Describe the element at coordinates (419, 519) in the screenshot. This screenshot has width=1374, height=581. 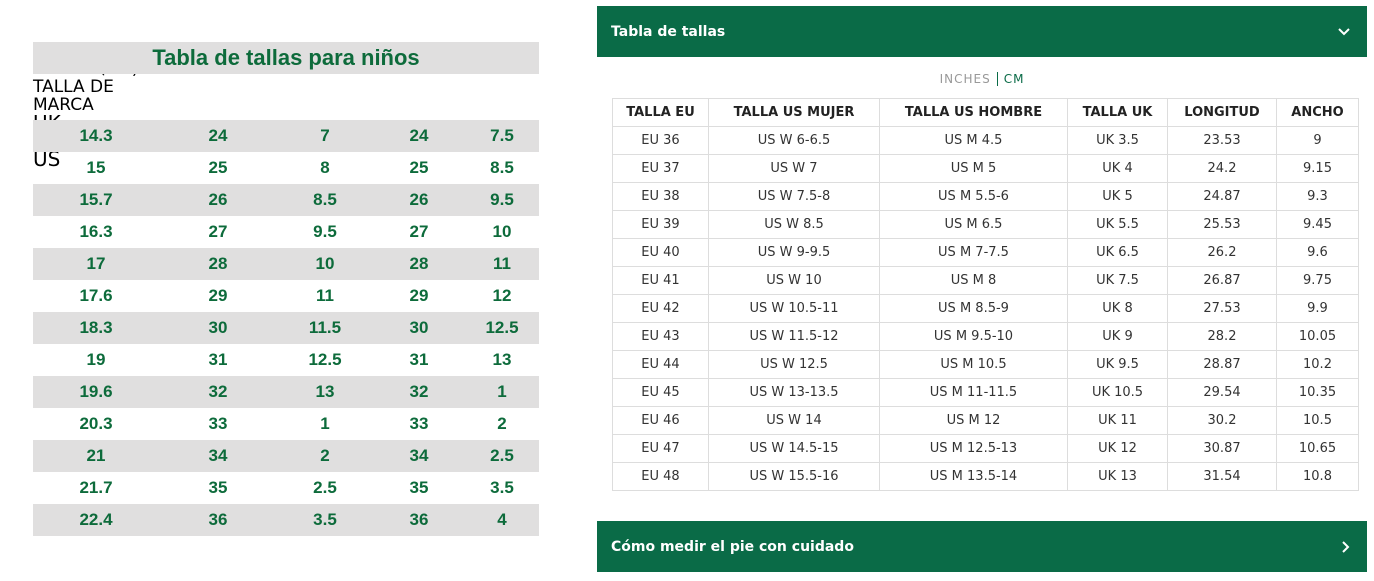
I see `table-cell: 36` at that location.